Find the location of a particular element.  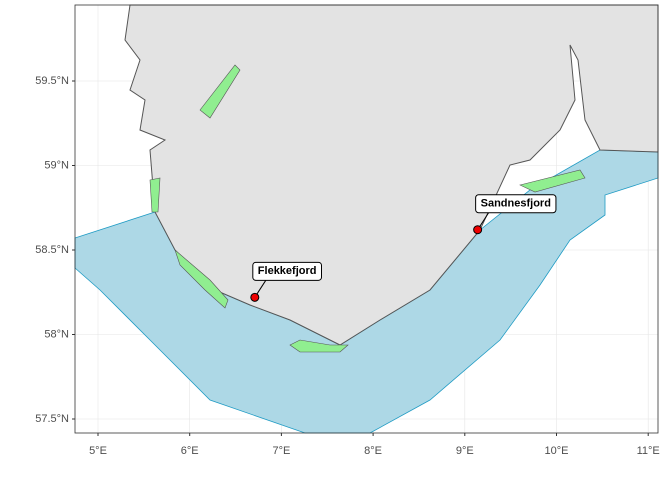

lon-tick-label: 6°E is located at coordinates (190, 451).